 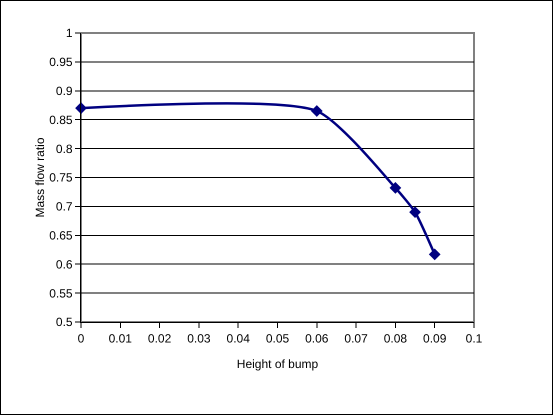 I want to click on x-tick-label: 0.1, so click(x=474, y=338).